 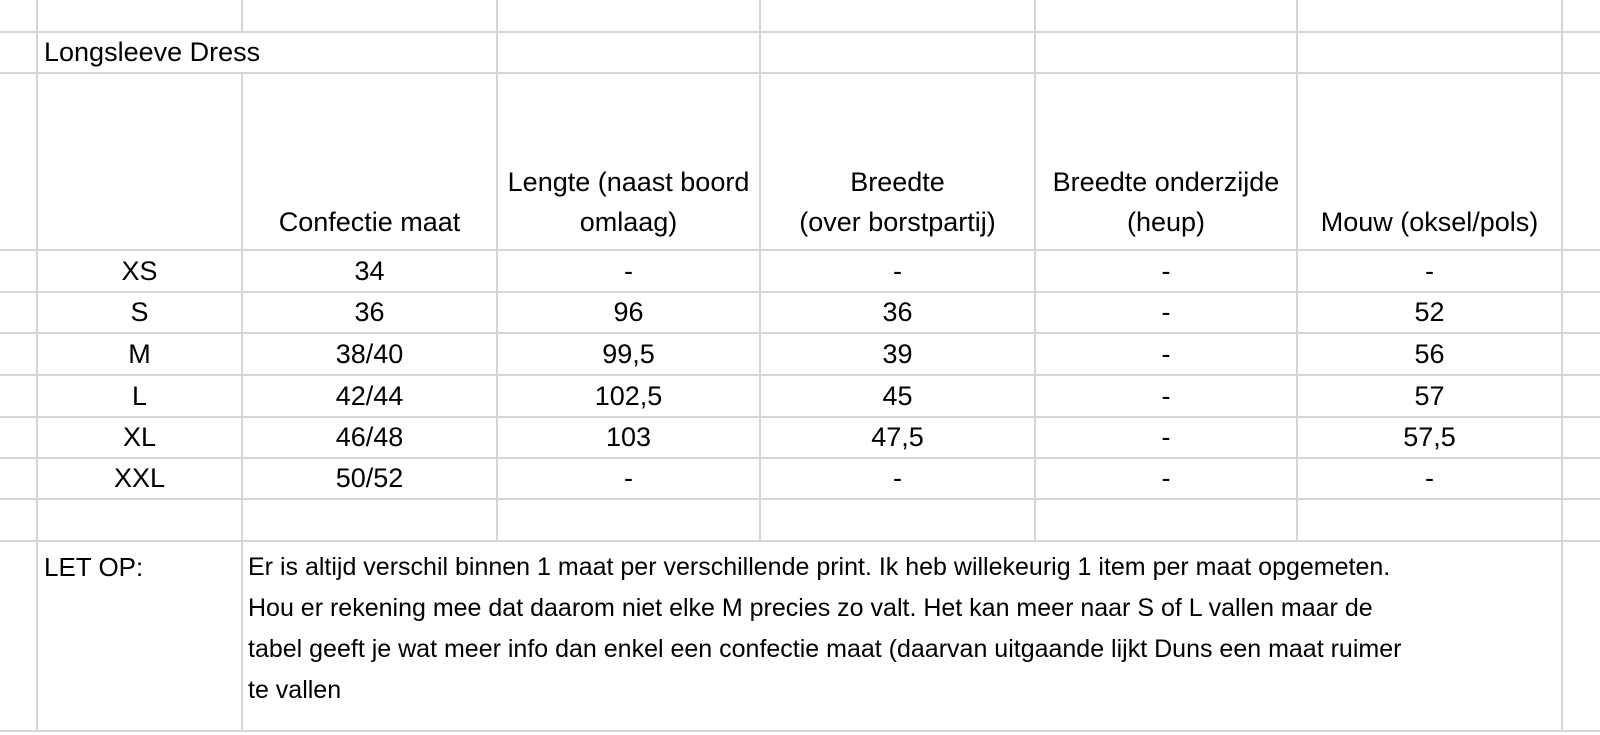 What do you see at coordinates (897, 222) in the screenshot?
I see `header-text: (over borstpartij)` at bounding box center [897, 222].